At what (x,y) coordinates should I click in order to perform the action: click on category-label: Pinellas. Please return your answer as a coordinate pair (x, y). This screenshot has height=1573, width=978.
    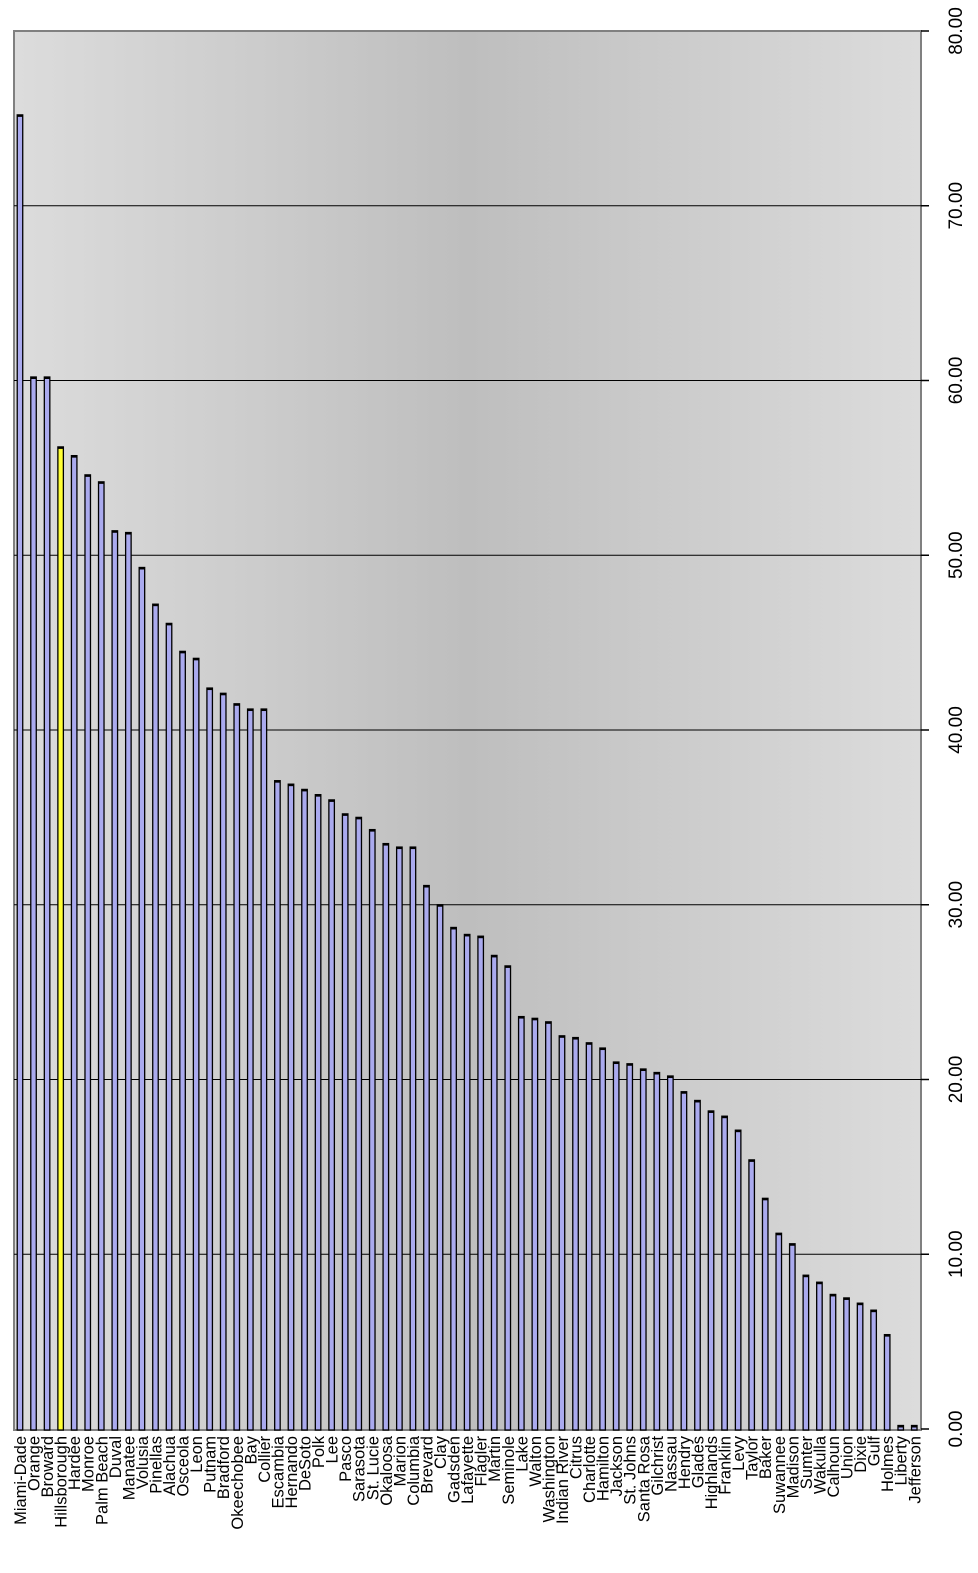
    Looking at the image, I should click on (156, 1465).